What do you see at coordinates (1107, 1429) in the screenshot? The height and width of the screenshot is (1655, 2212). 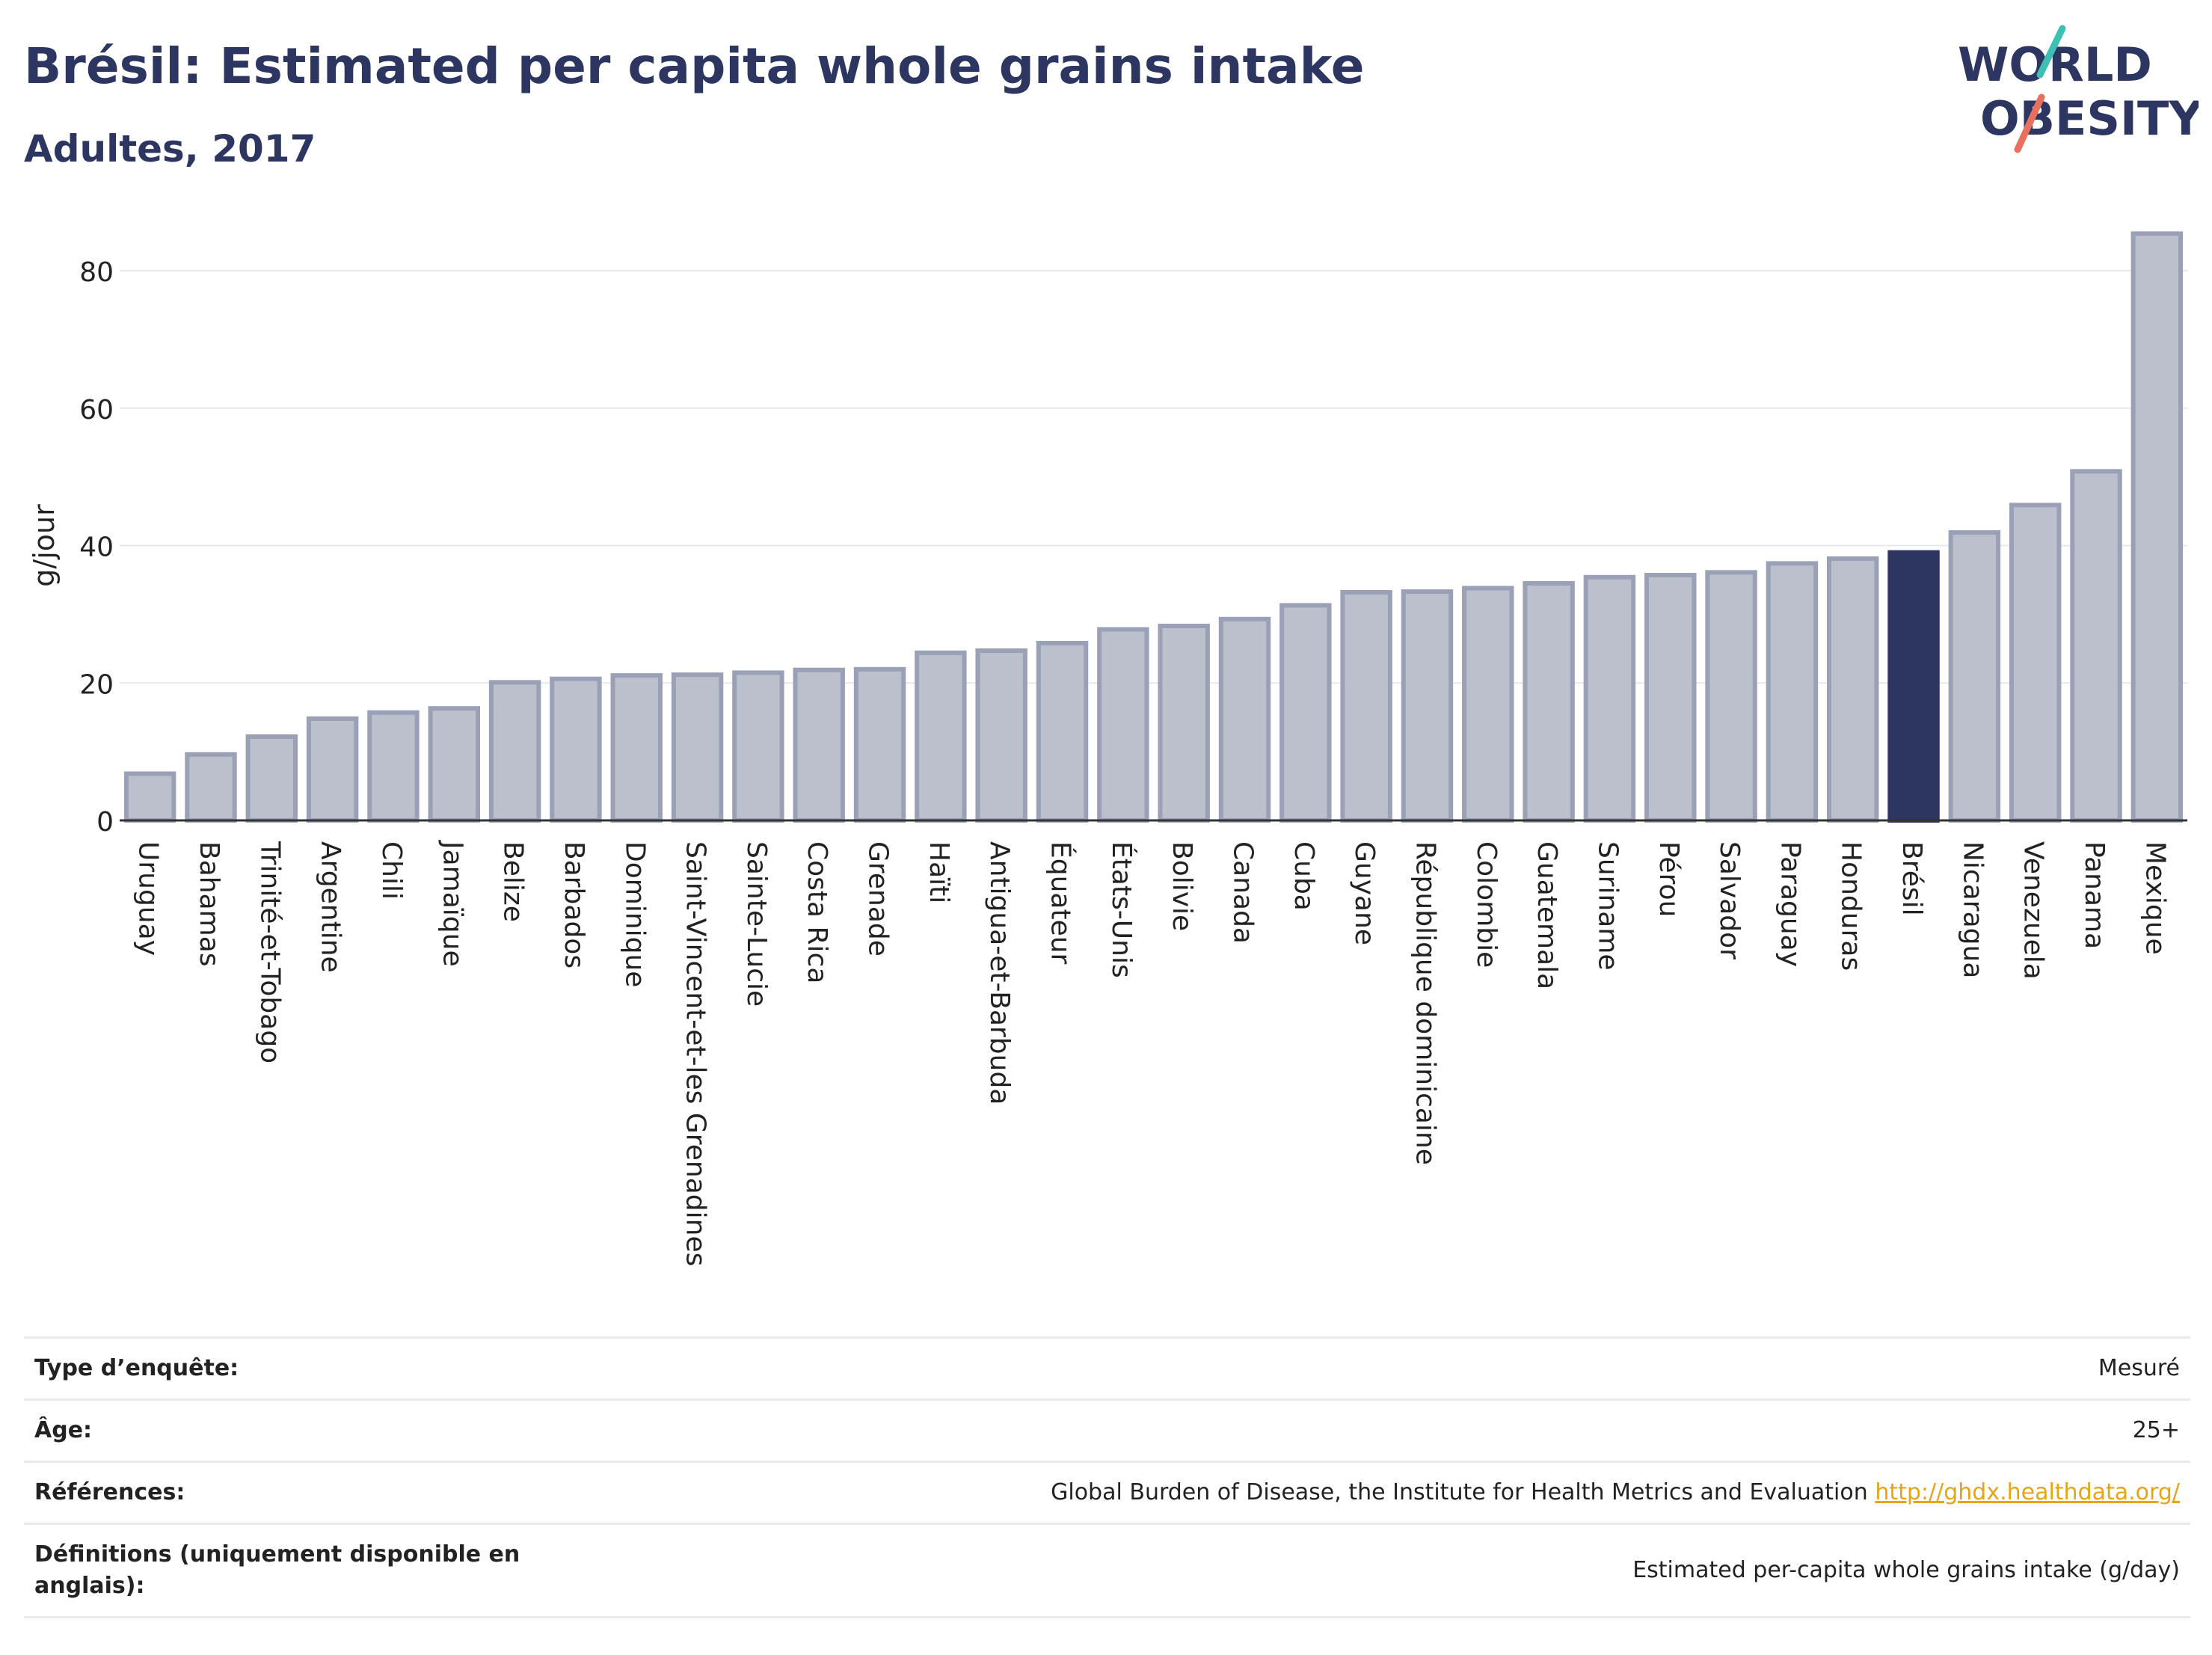 I see `info-row-age: Âge: 25+` at bounding box center [1107, 1429].